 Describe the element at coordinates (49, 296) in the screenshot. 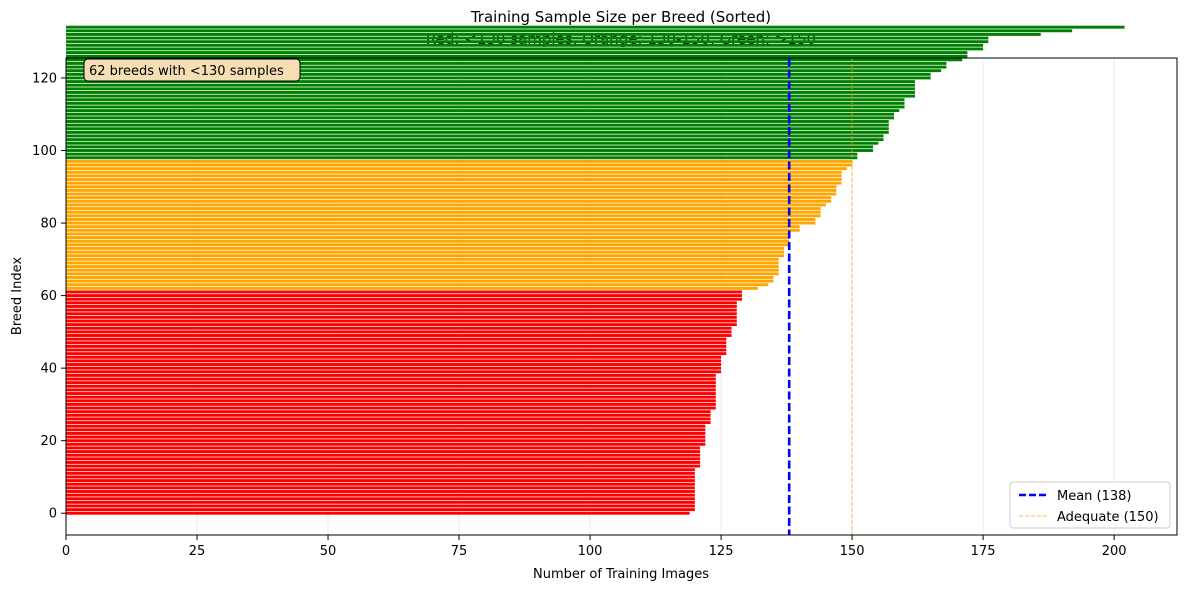

I see `y-axis-ticks: 0 20 40 60 80 100 120` at that location.